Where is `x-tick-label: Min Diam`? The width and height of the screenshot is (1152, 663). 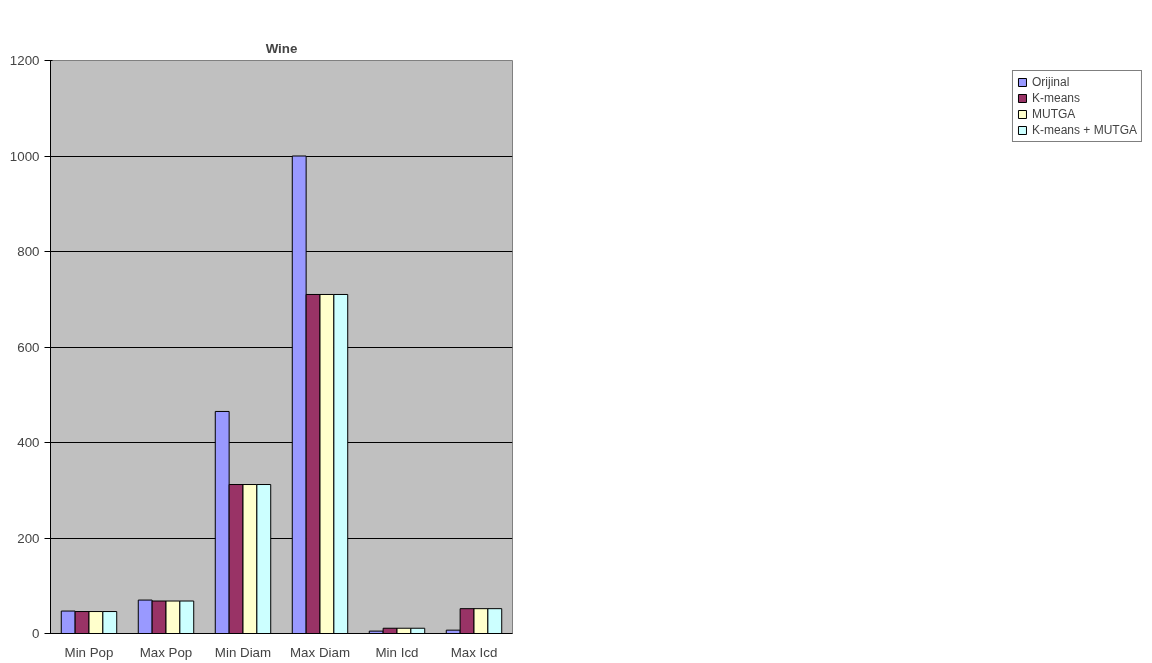
x-tick-label: Min Diam is located at coordinates (243, 652).